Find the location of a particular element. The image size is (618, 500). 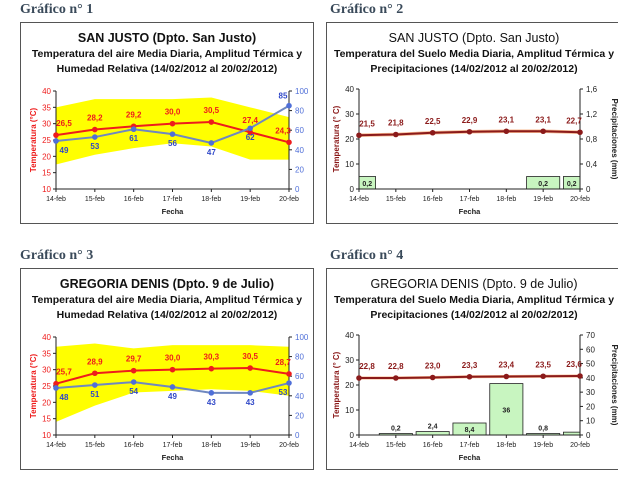

data-label: 22,7 is located at coordinates (574, 120).